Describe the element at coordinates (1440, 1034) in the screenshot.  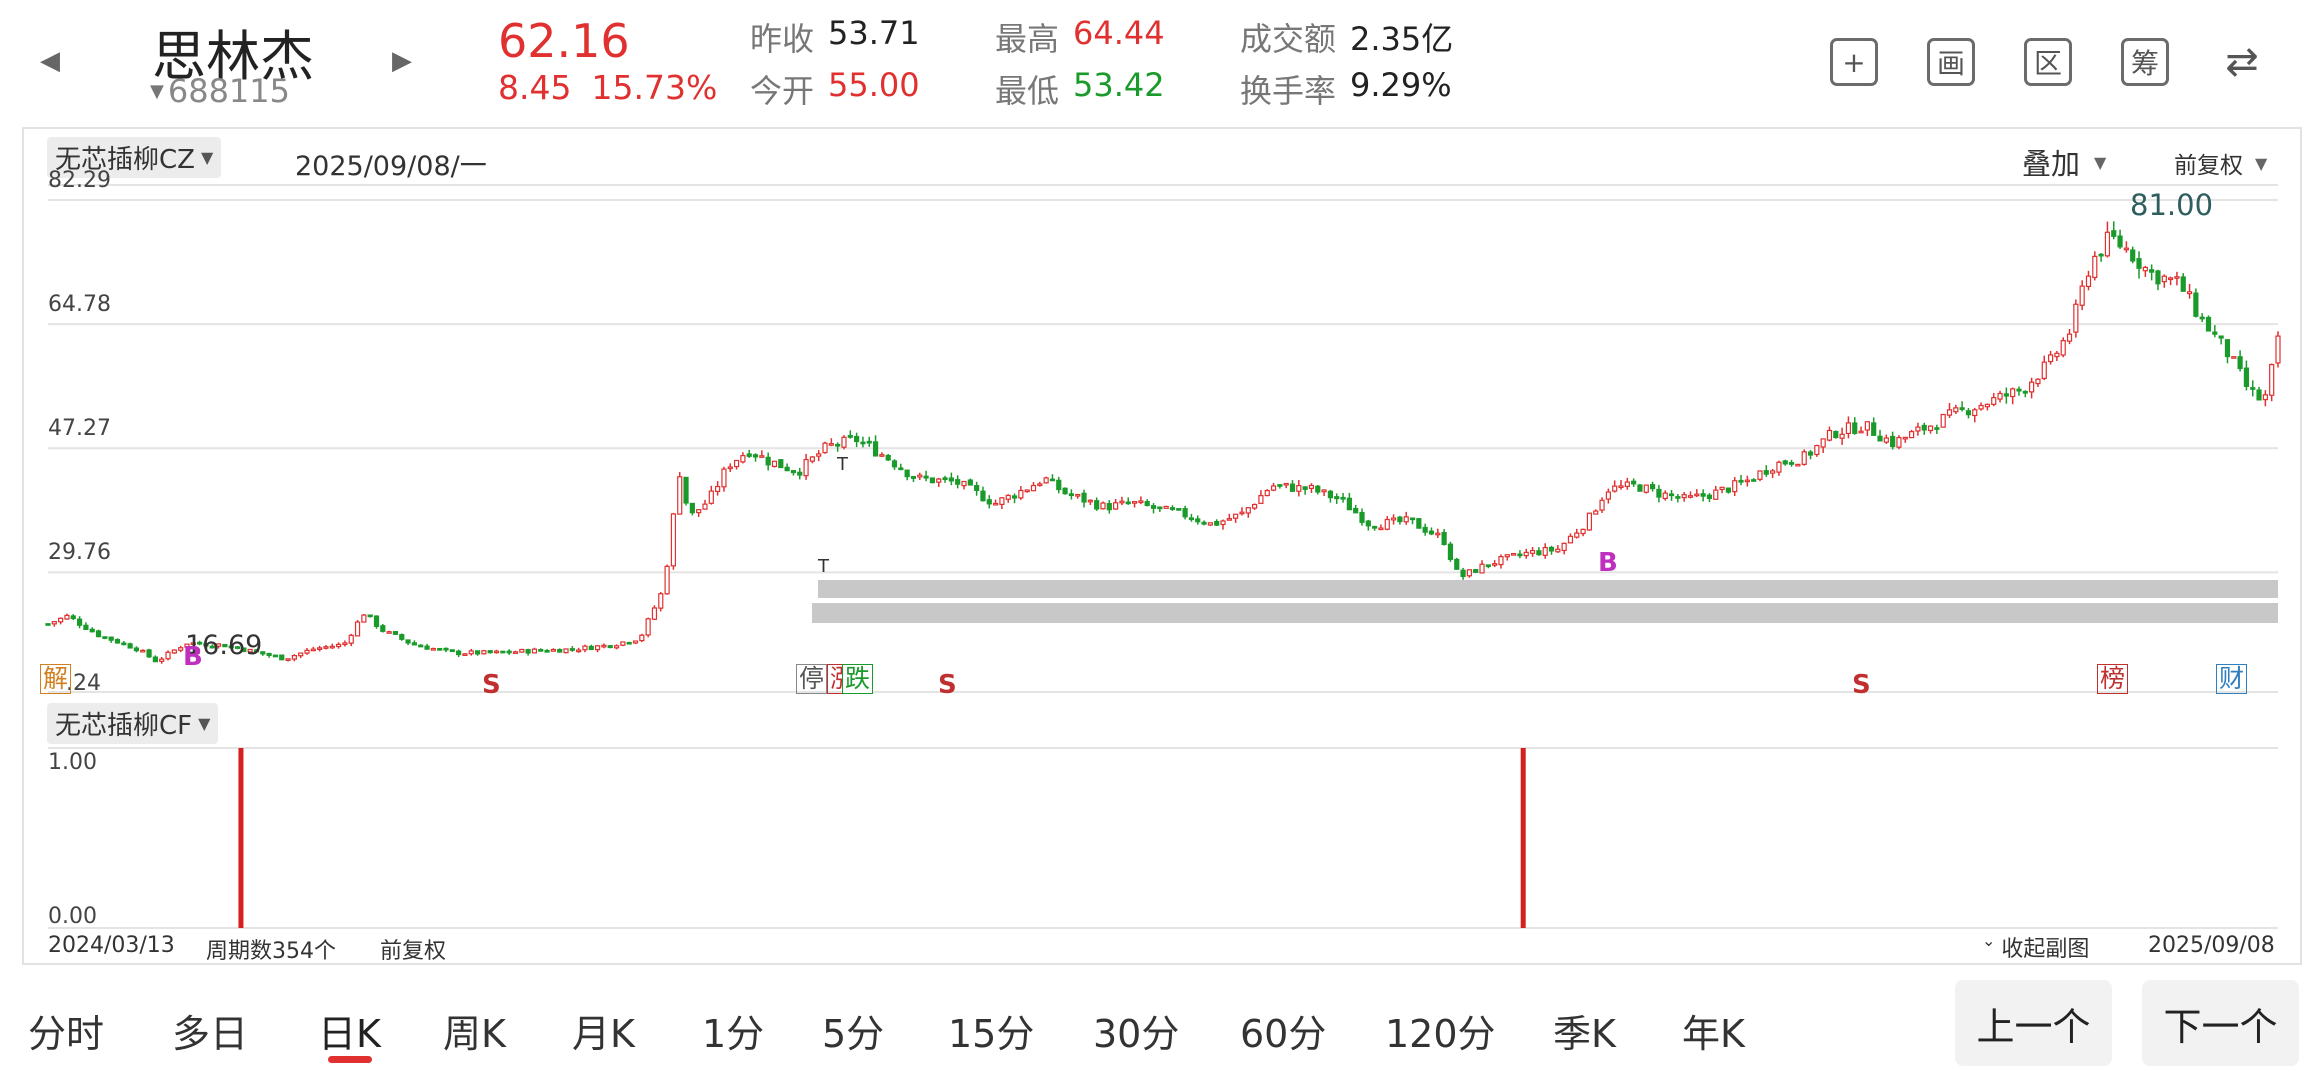
I see `period-tab: 120分` at that location.